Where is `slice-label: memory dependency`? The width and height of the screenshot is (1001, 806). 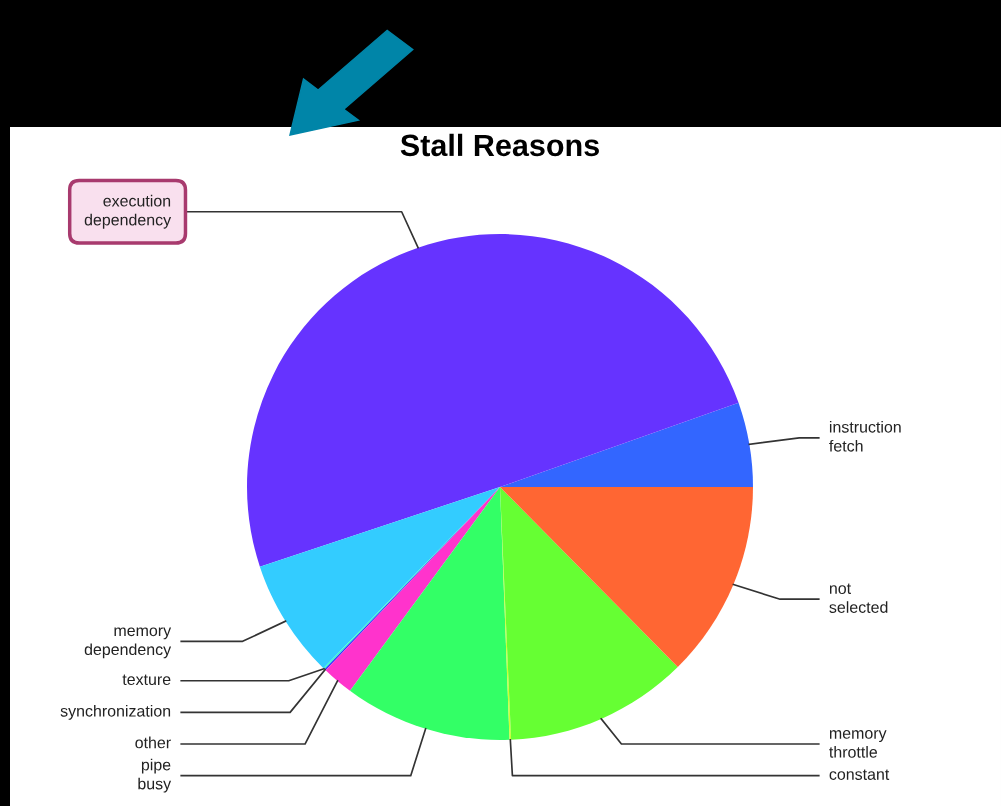 slice-label: memory dependency is located at coordinates (128, 643).